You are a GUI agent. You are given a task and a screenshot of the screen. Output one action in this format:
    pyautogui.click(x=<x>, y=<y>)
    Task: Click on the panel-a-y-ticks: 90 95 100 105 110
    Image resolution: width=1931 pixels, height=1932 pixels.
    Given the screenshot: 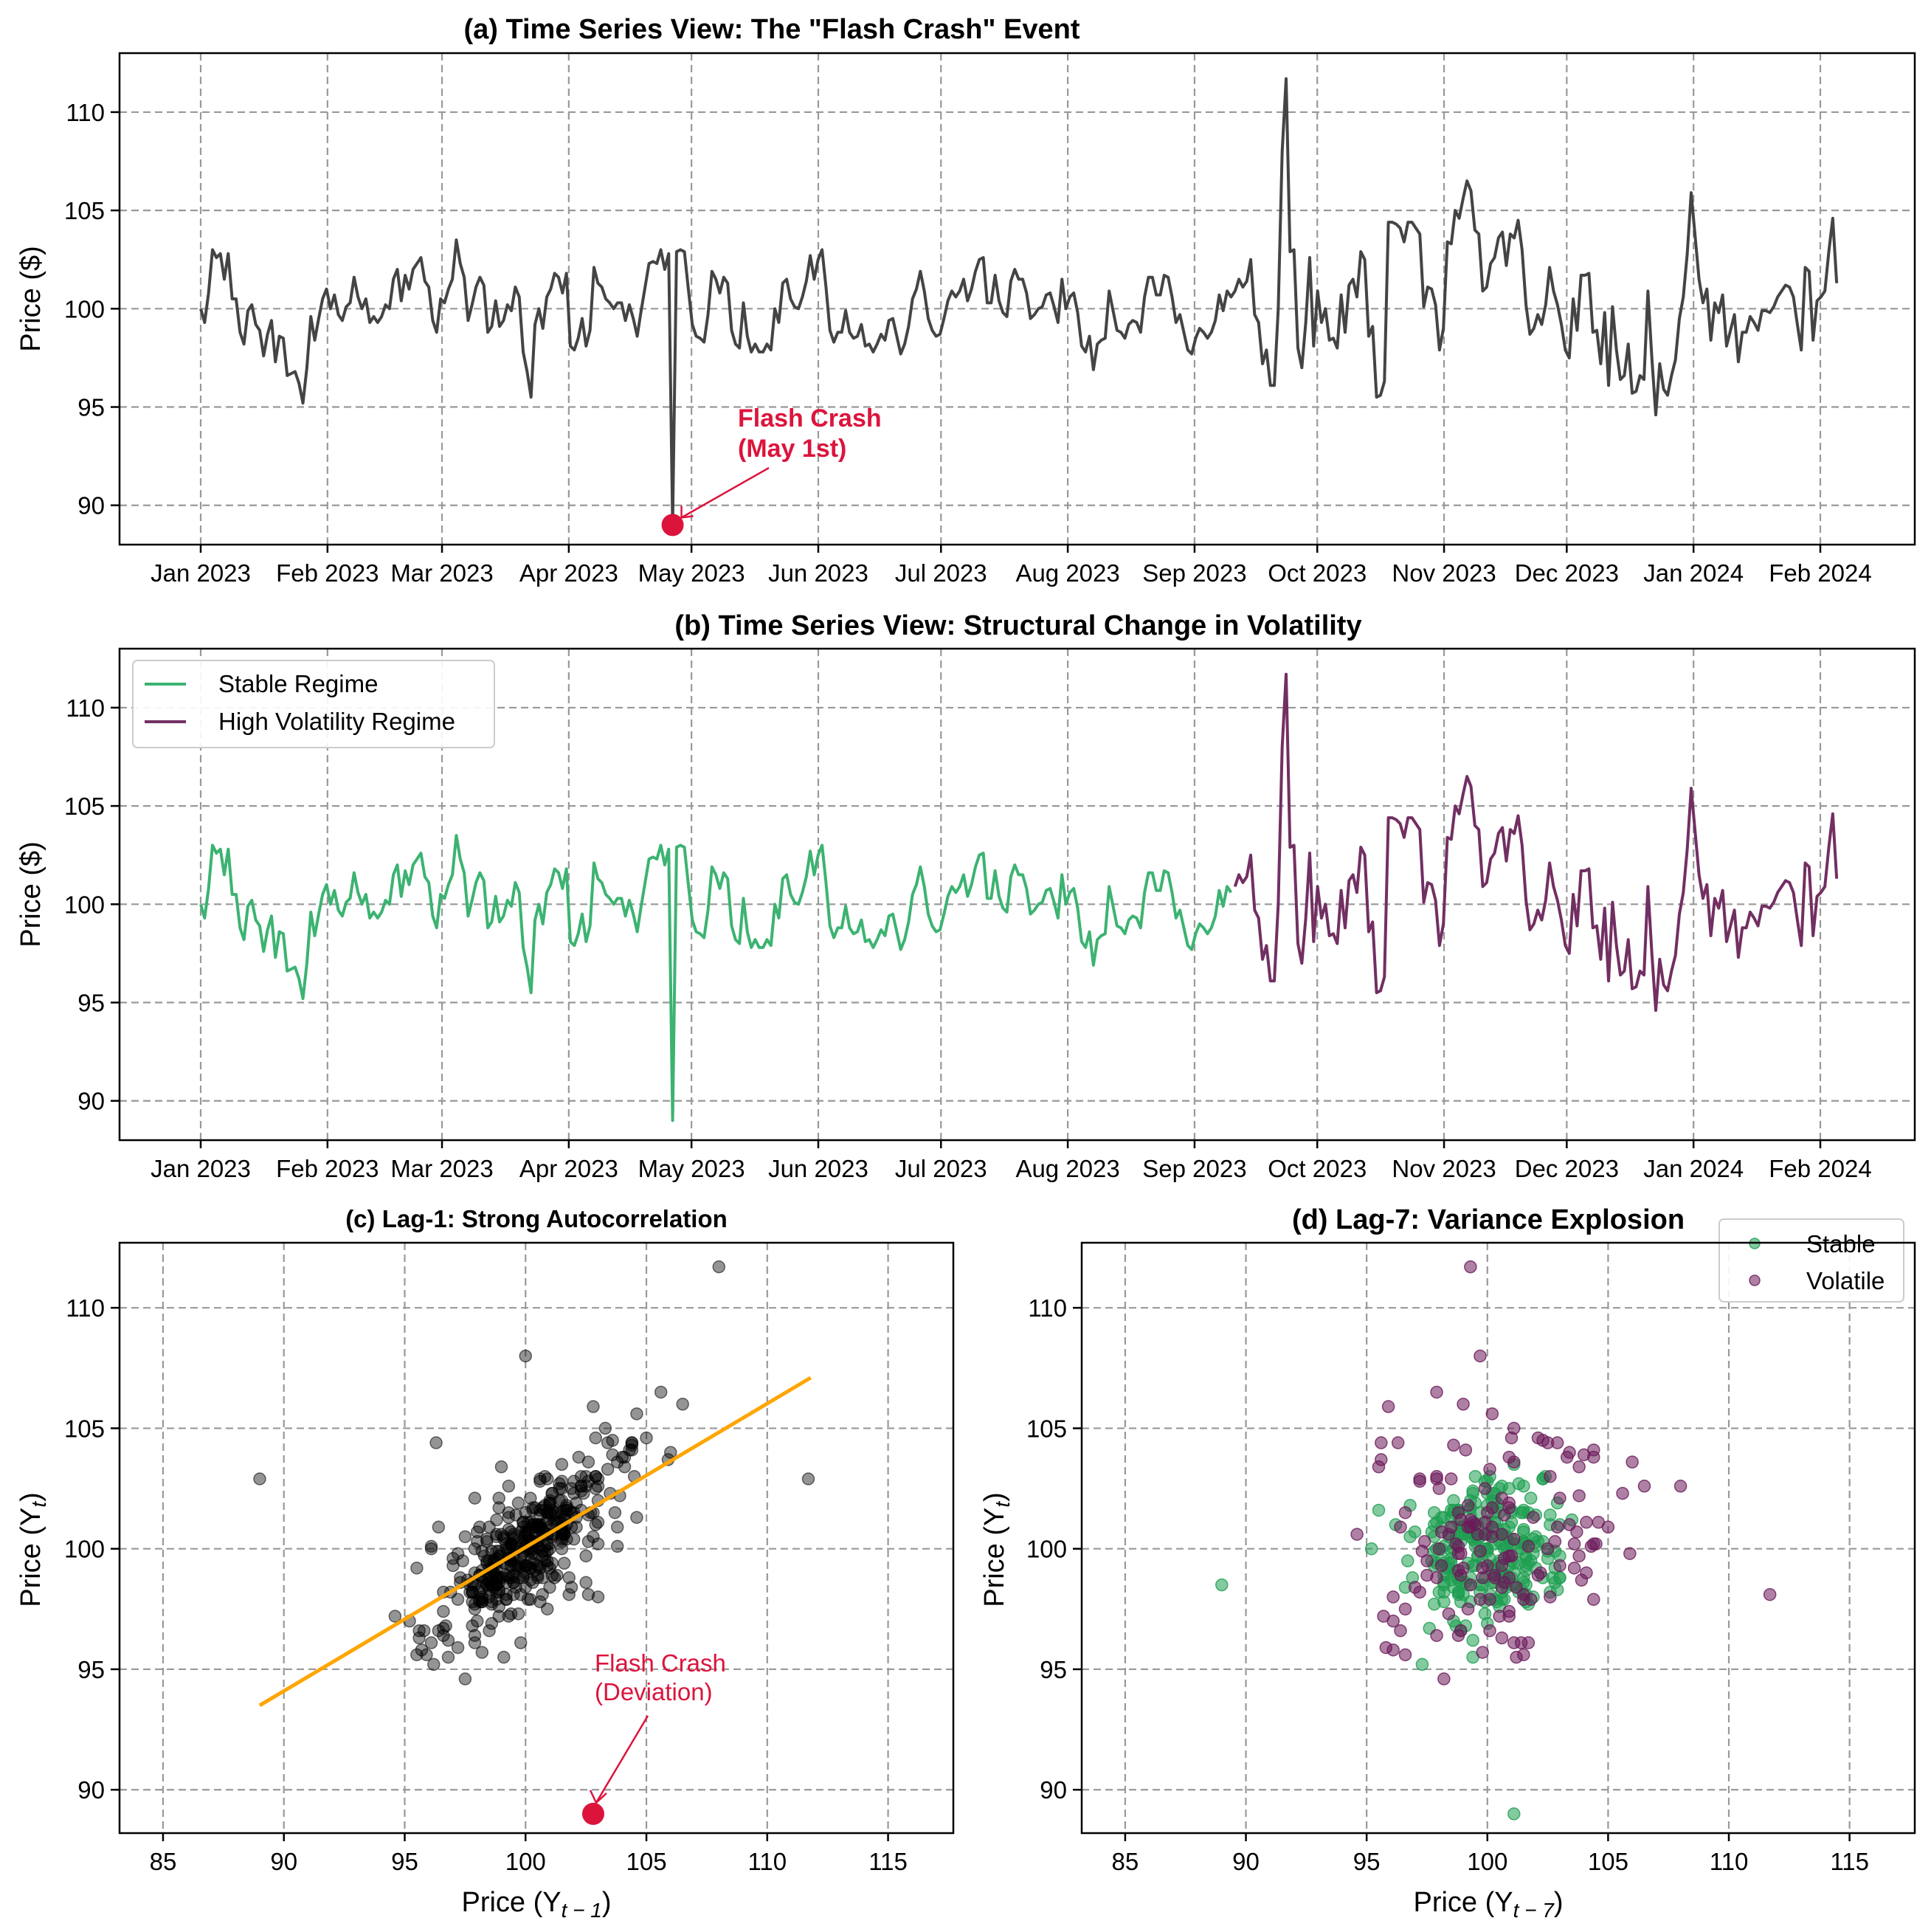 What is the action you would take?
    pyautogui.click(x=92, y=309)
    